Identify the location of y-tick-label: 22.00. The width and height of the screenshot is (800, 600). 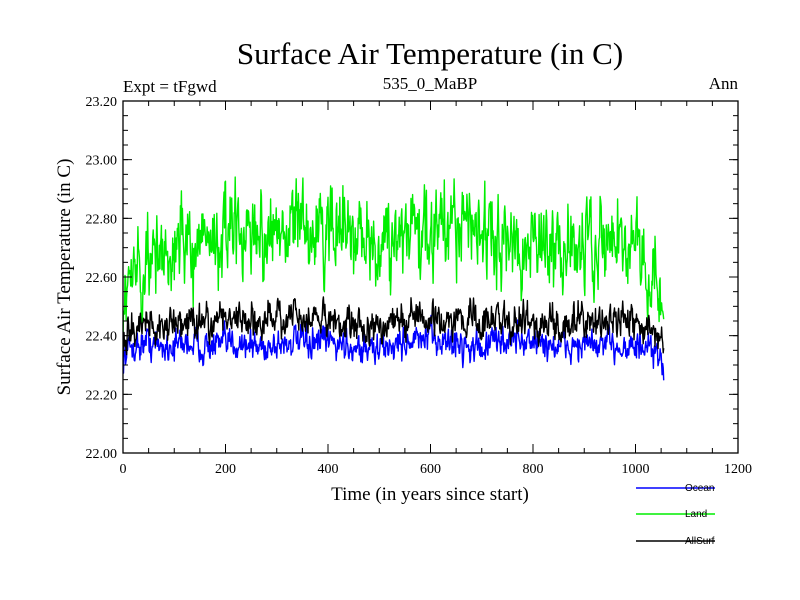
(102, 454).